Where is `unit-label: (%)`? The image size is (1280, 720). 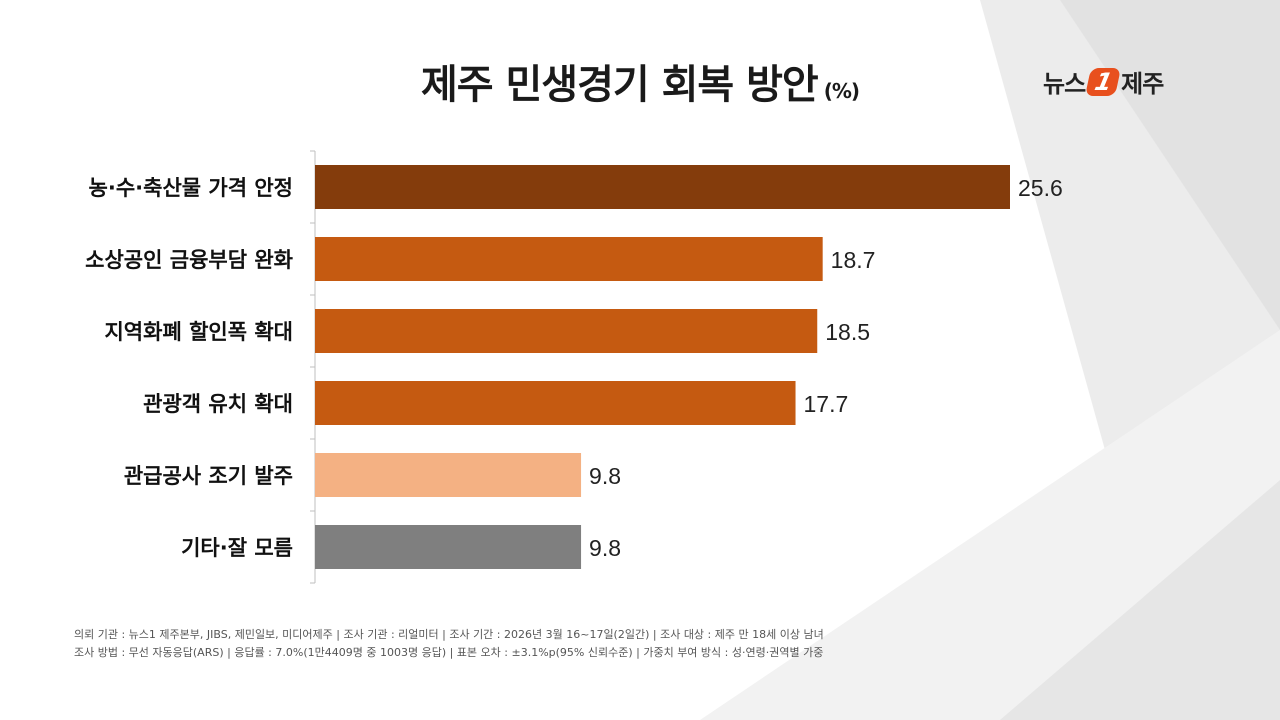
unit-label: (%) is located at coordinates (841, 91).